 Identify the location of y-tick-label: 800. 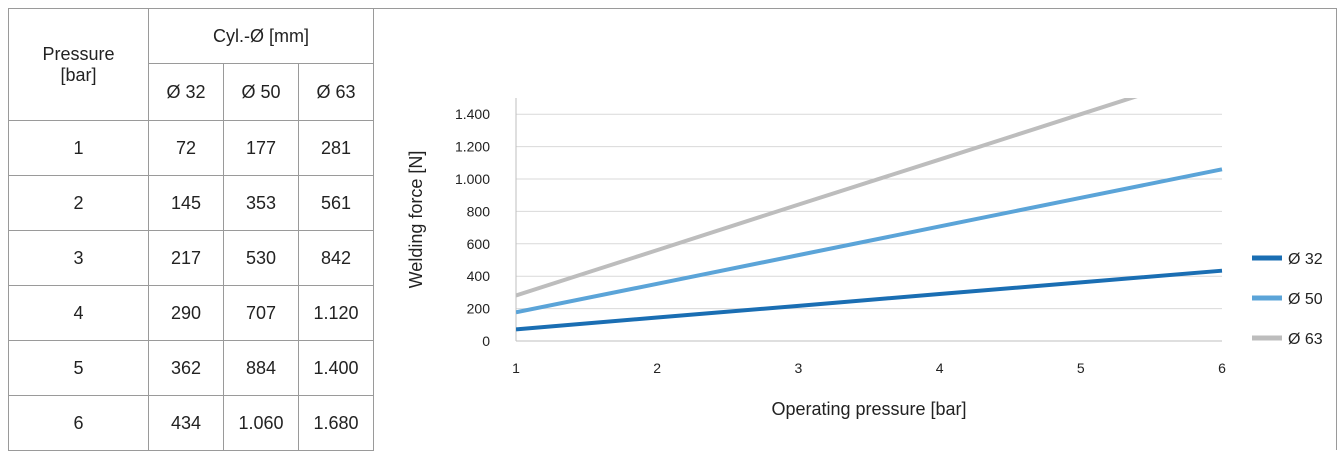
(479, 211).